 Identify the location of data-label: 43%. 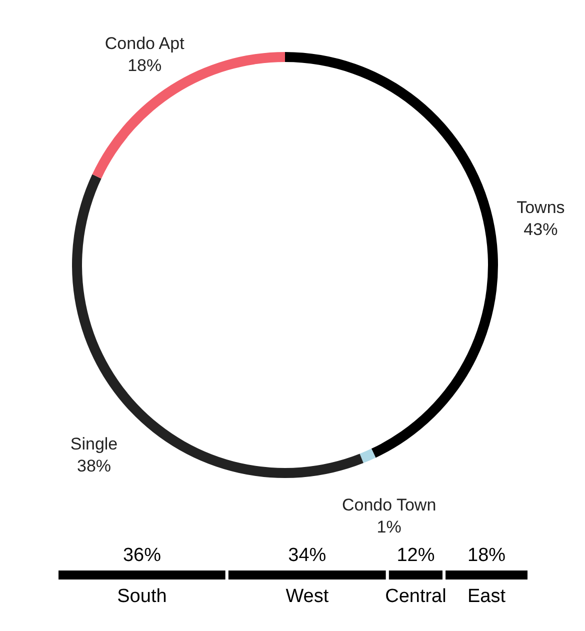
(541, 229).